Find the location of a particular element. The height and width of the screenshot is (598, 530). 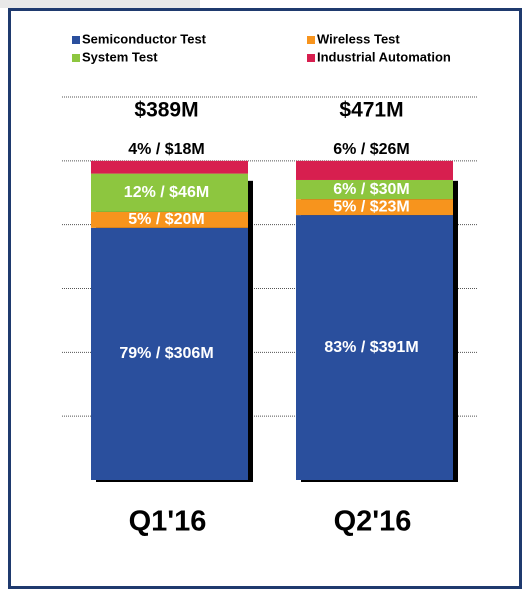

x-tick-label: Q2'16 is located at coordinates (373, 522).